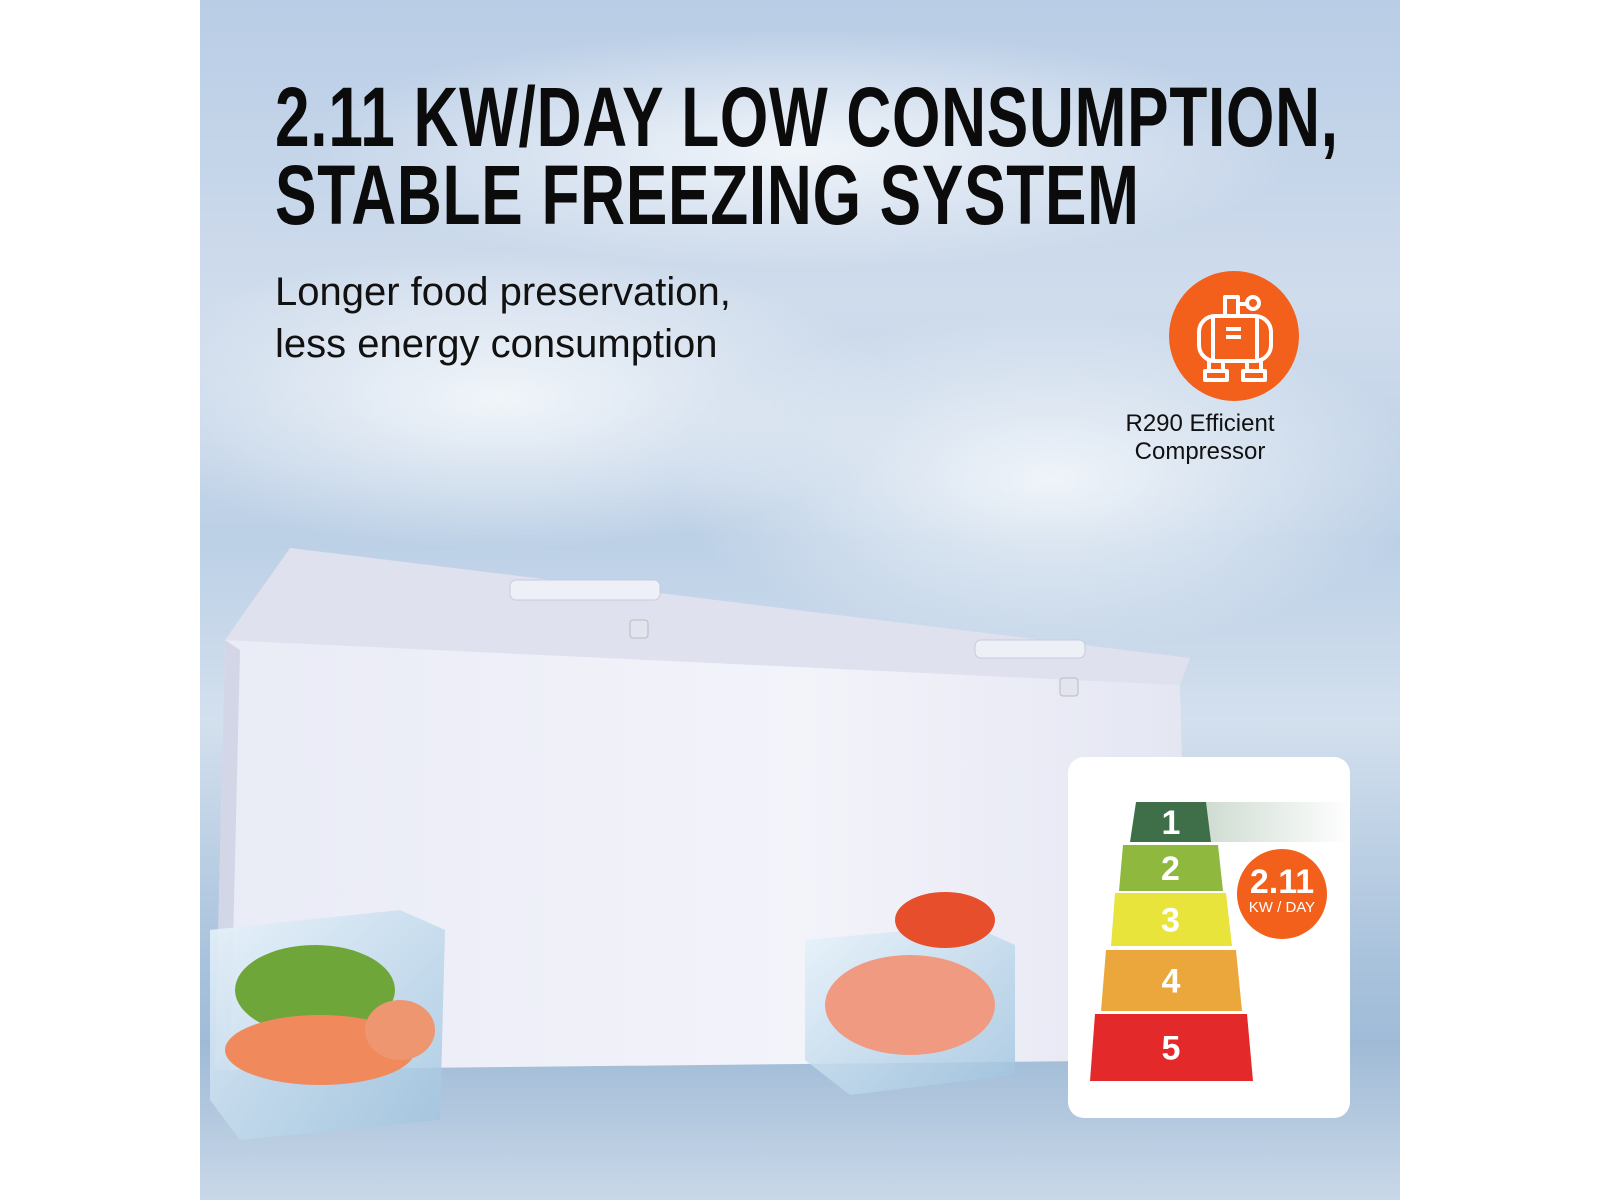 Image resolution: width=1600 pixels, height=1200 pixels. Describe the element at coordinates (1282, 907) in the screenshot. I see `consumption-unit: KW / DAY` at that location.